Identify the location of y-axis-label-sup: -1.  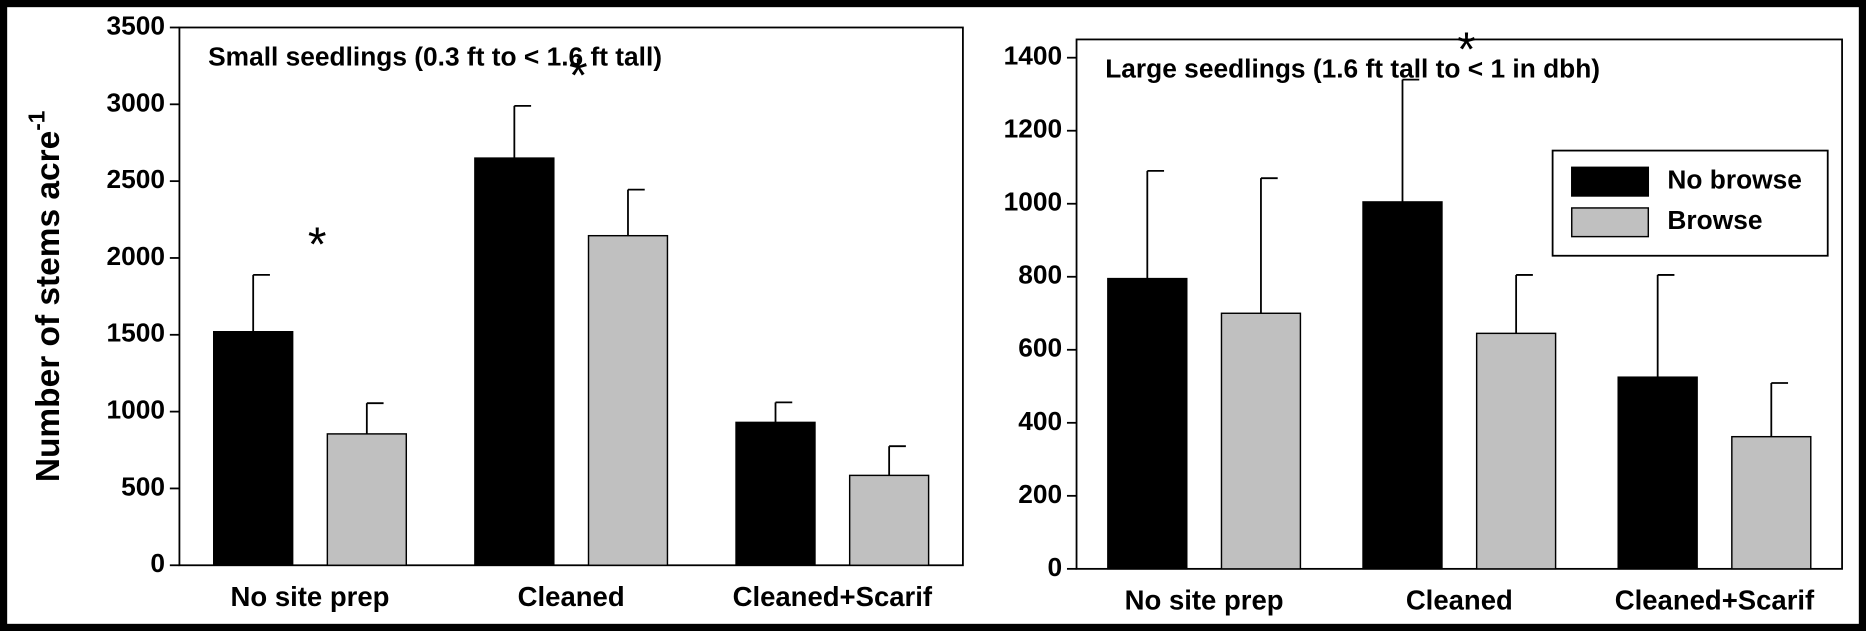
(36, 121).